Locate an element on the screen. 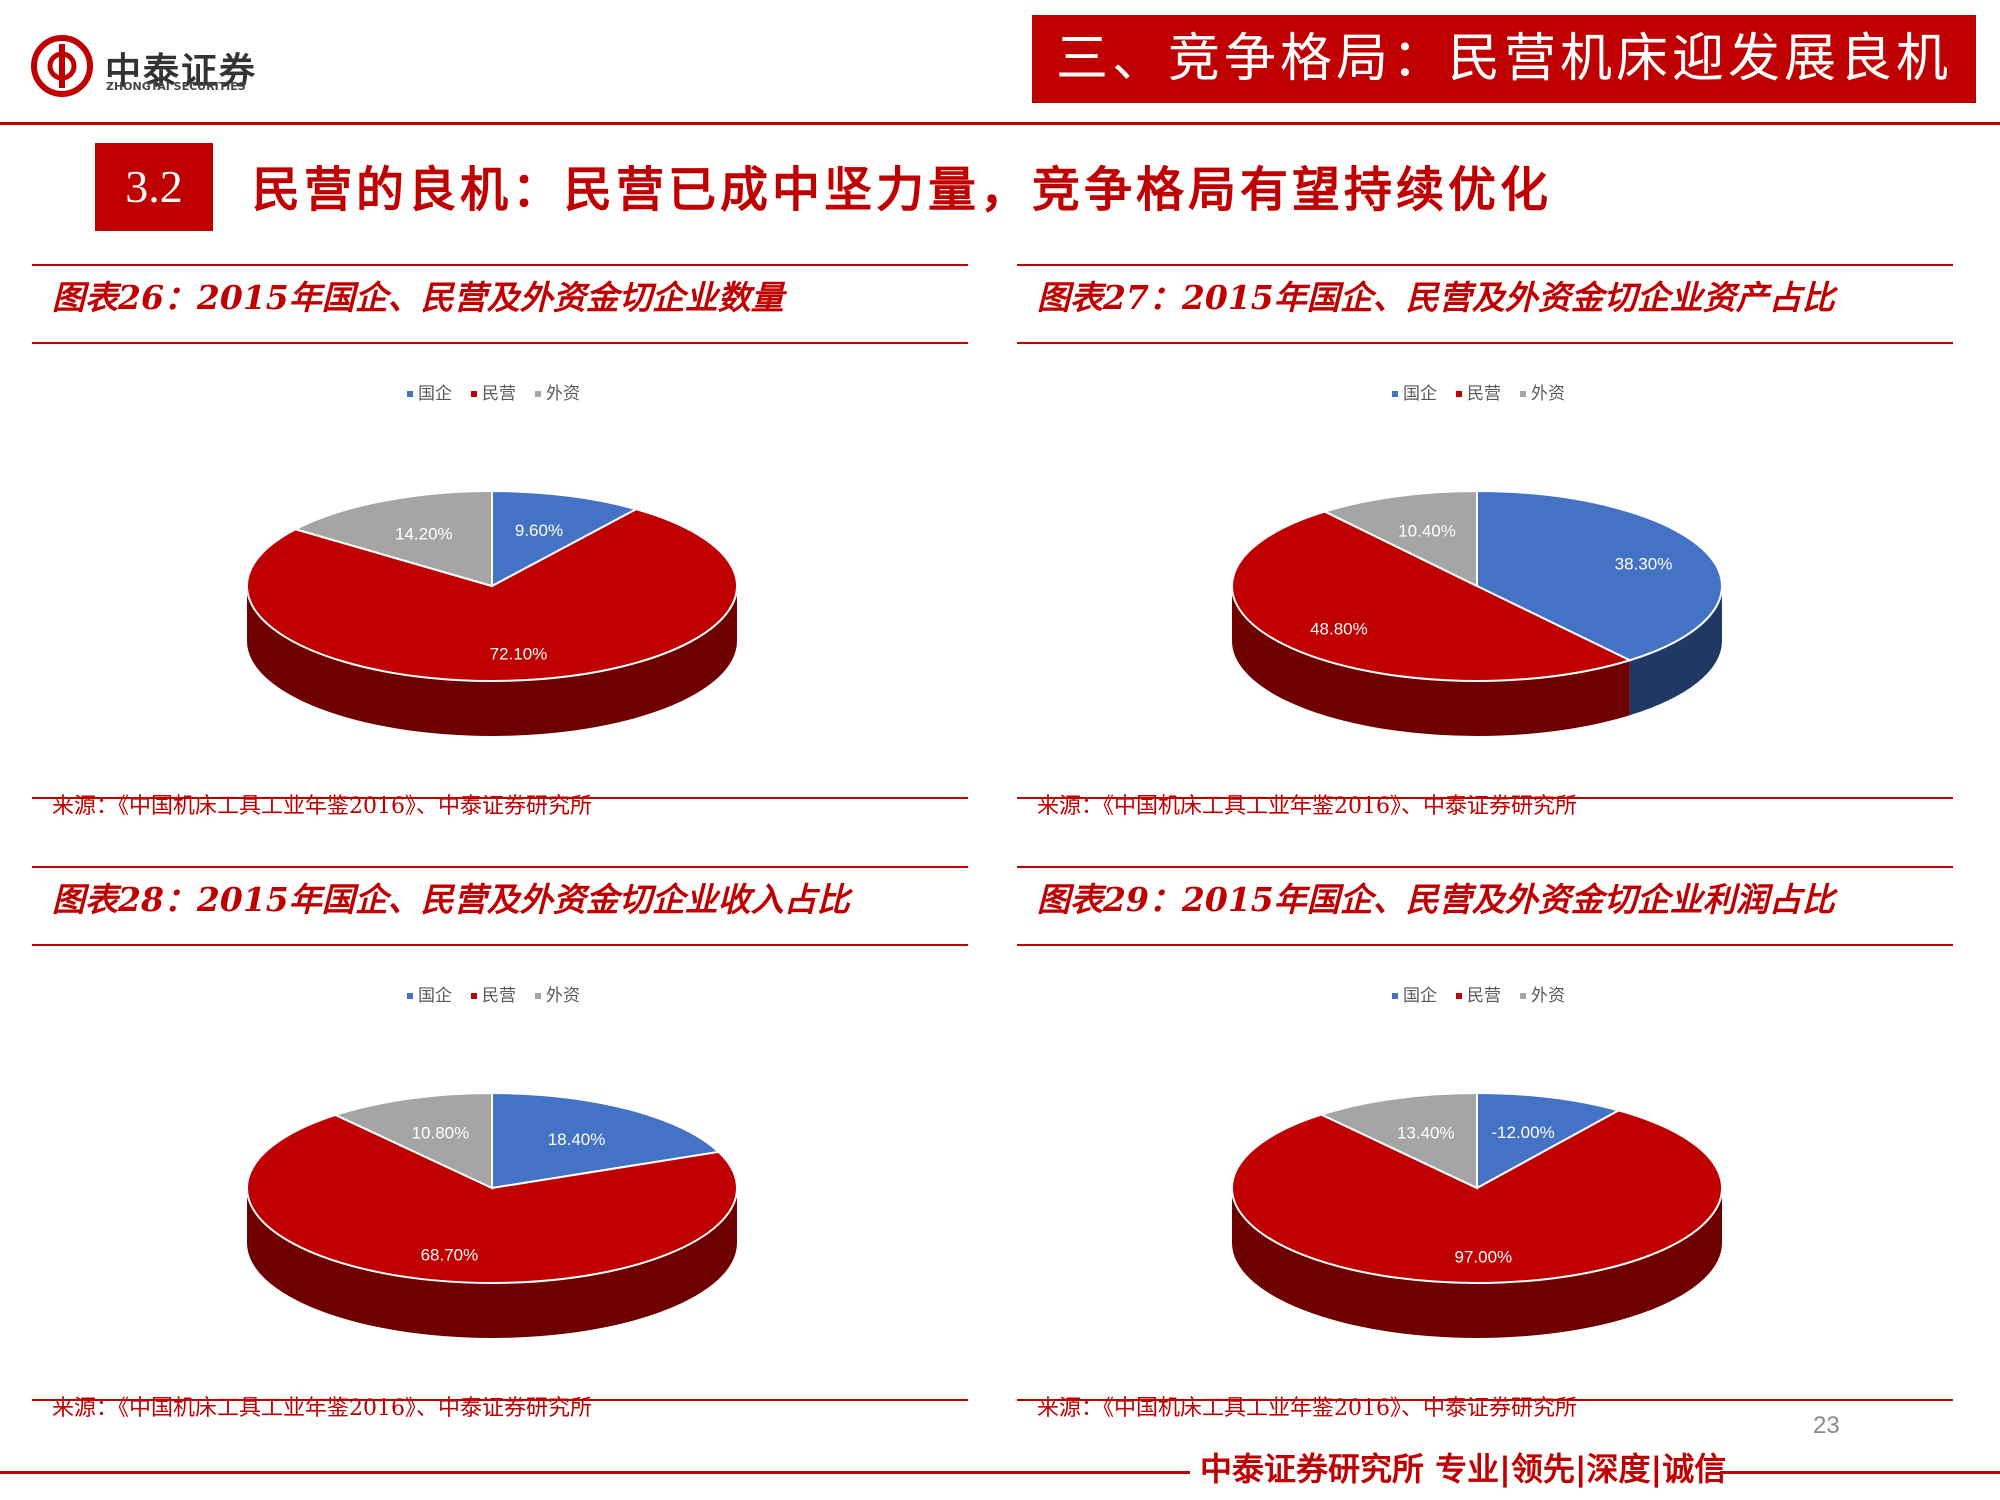 This screenshot has width=2000, height=1500. company-logo-text: 中泰证券 is located at coordinates (181, 71).